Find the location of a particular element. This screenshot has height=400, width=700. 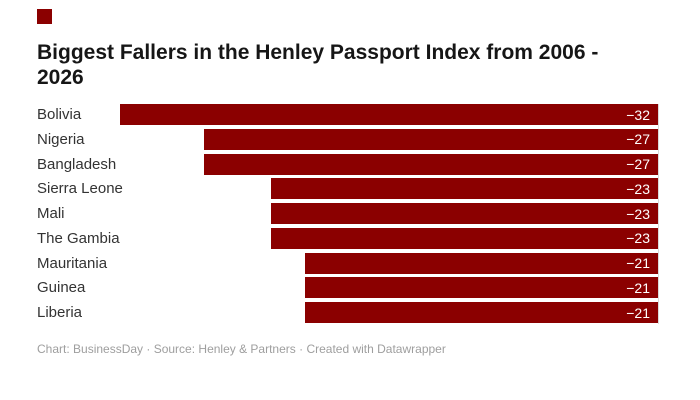

bar-row: Mauritania −21 is located at coordinates (329, 265).